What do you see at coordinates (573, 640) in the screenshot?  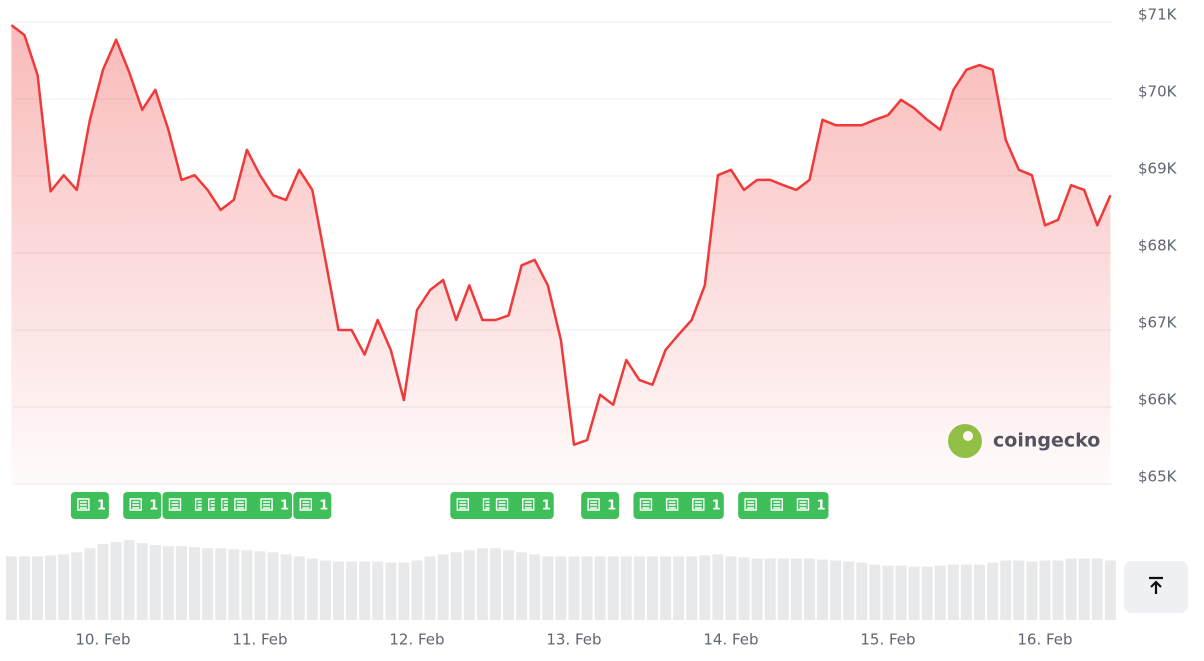 I see `x-tick-label: 13. Feb` at bounding box center [573, 640].